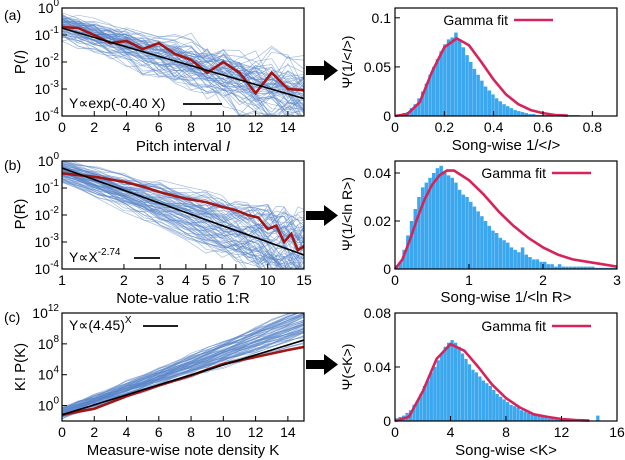  I want to click on x-tick-label: 15, so click(304, 280).